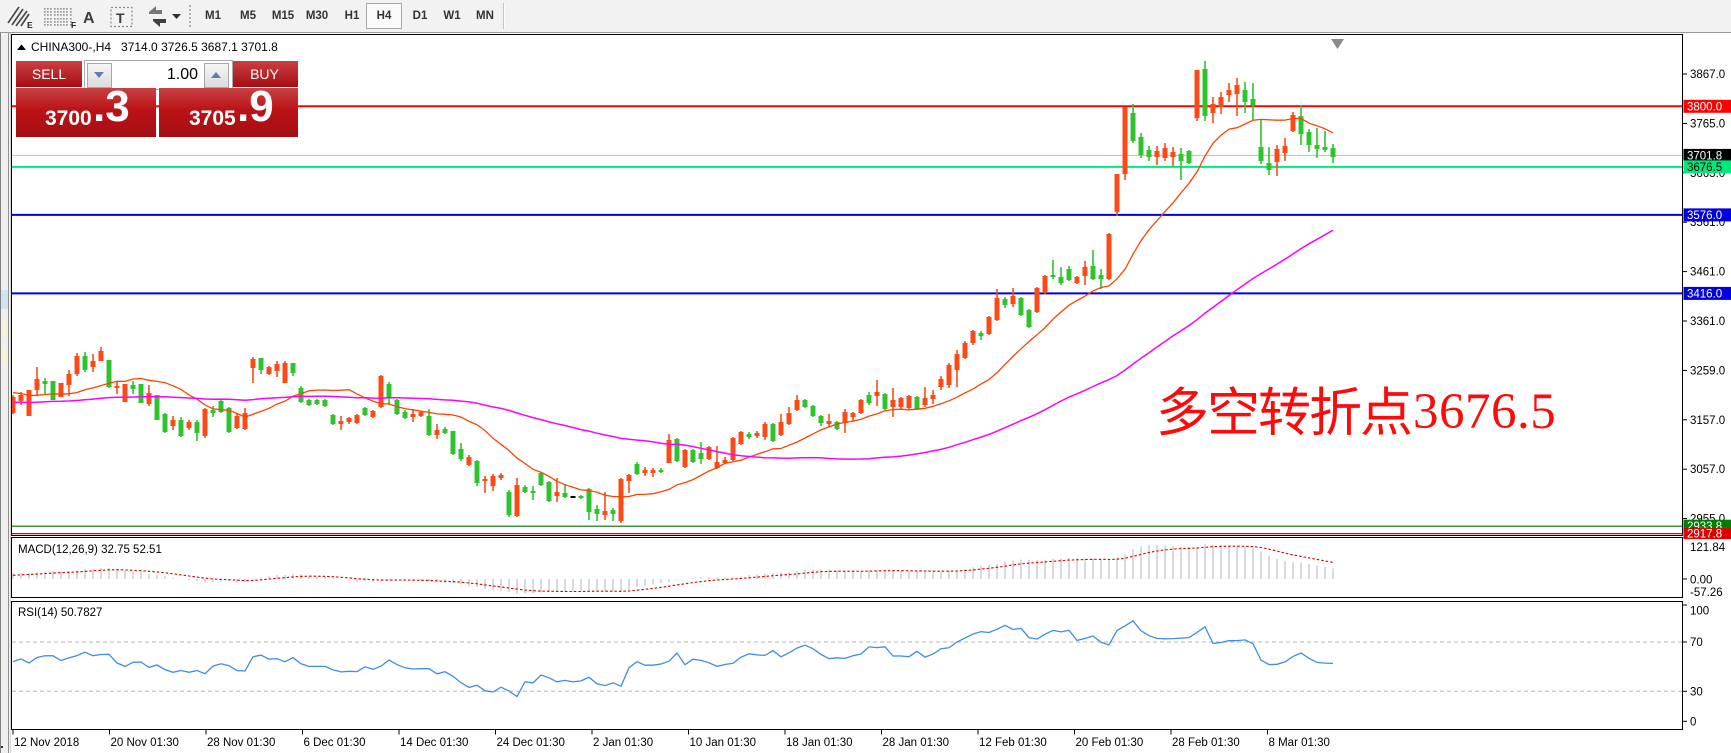 The height and width of the screenshot is (753, 1731). Describe the element at coordinates (1708, 548) in the screenshot. I see `svg-text: 121.84` at that location.